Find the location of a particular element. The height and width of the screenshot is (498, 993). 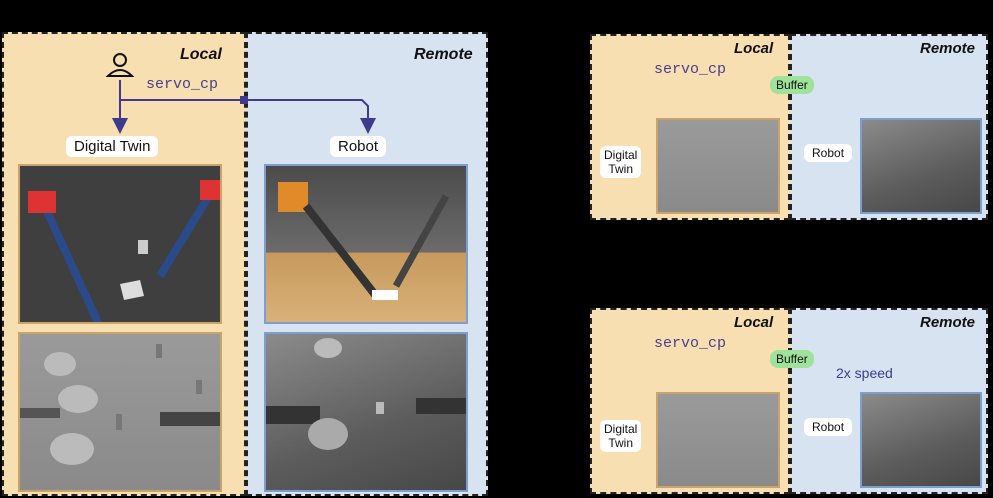

tr-command-label: servo_cp is located at coordinates (690, 69).